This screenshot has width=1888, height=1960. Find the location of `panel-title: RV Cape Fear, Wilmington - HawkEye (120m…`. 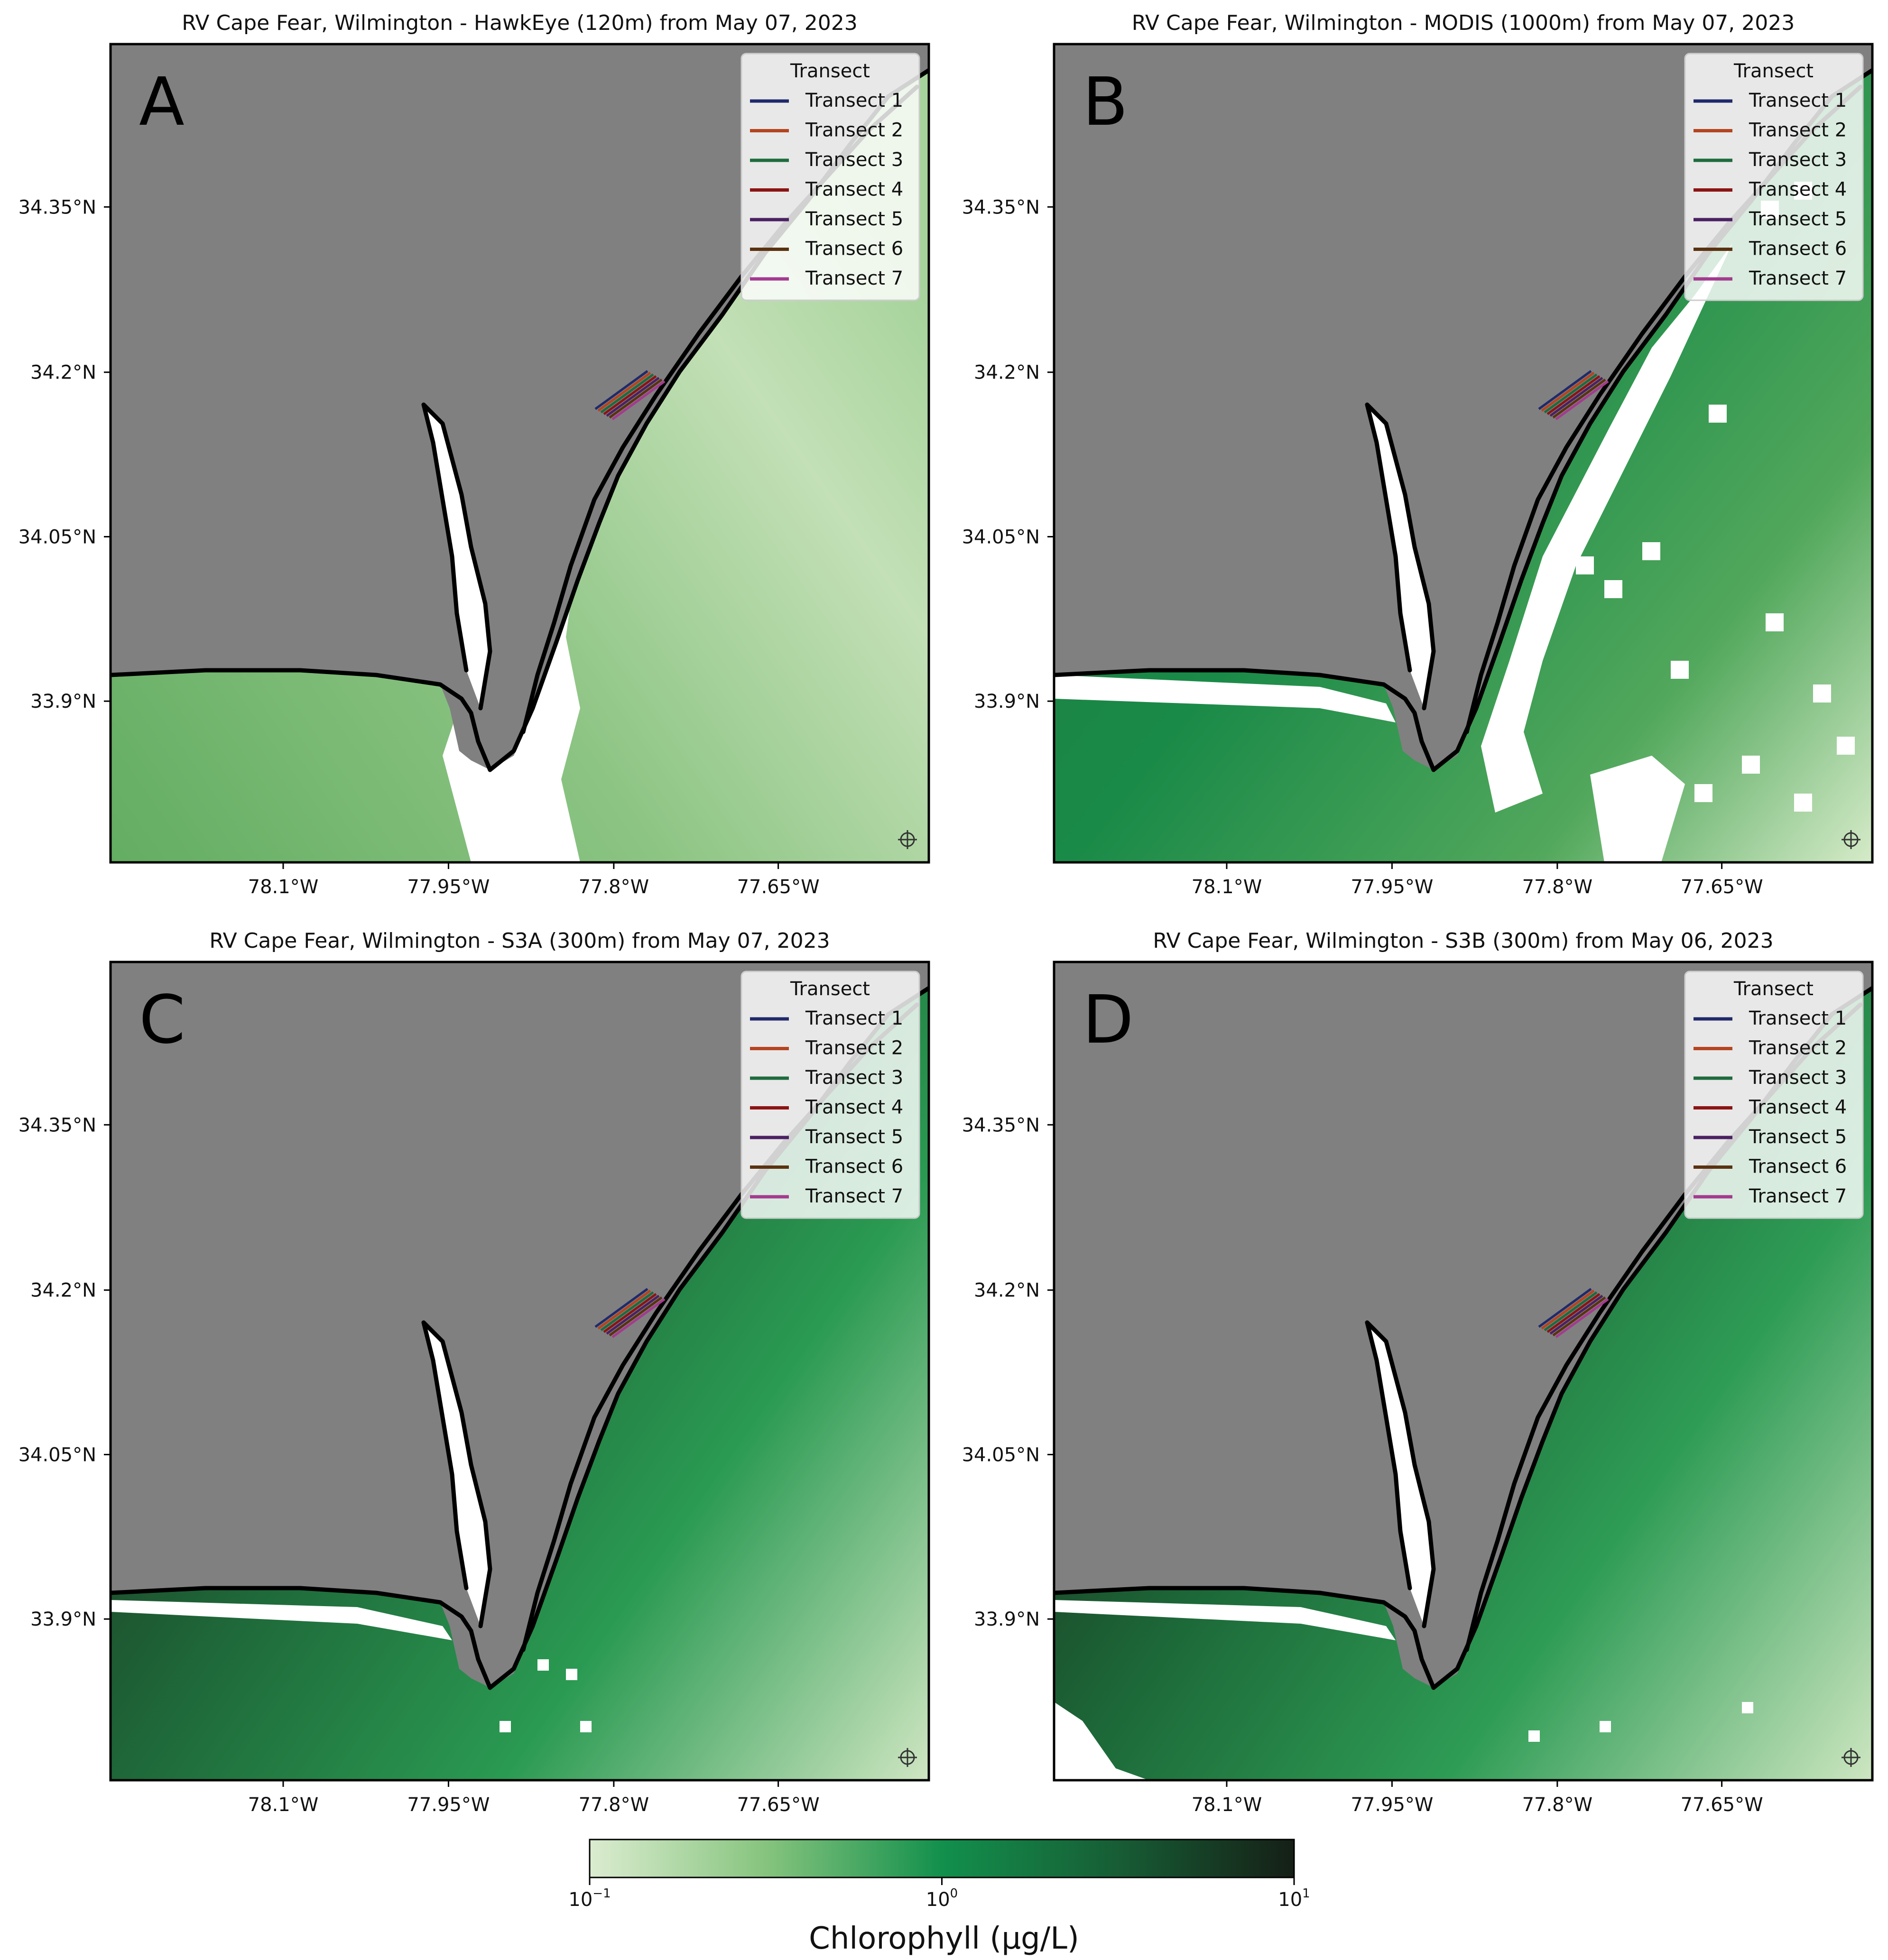

panel-title: RV Cape Fear, Wilmington - HawkEye (120m… is located at coordinates (520, 23).